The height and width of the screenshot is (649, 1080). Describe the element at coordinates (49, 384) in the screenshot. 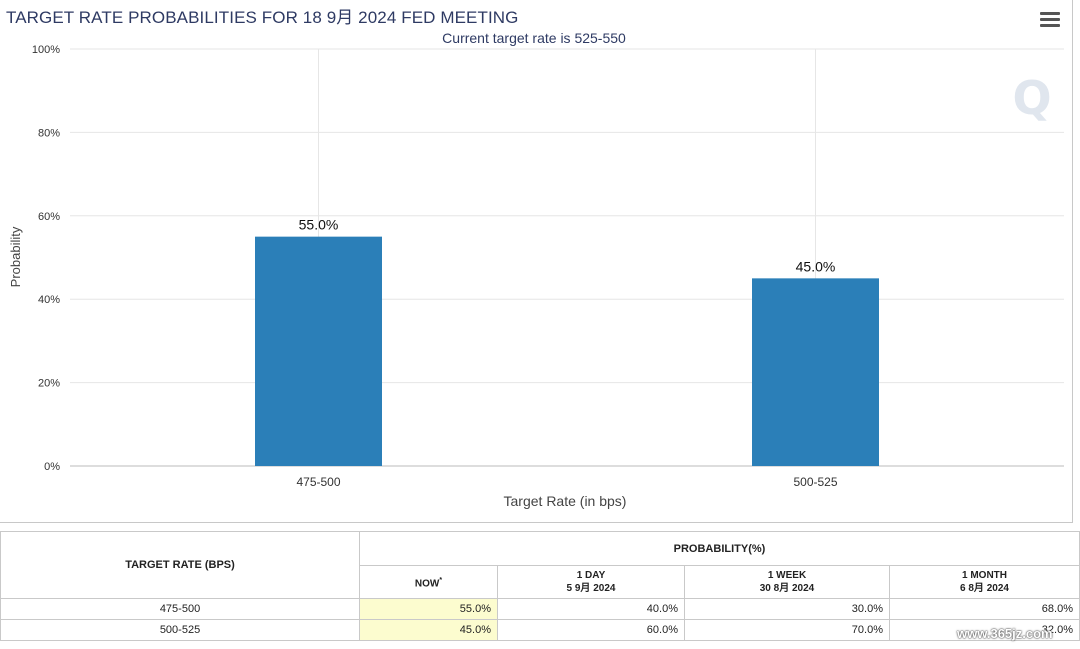

I see `y-tick-label: 20%` at that location.